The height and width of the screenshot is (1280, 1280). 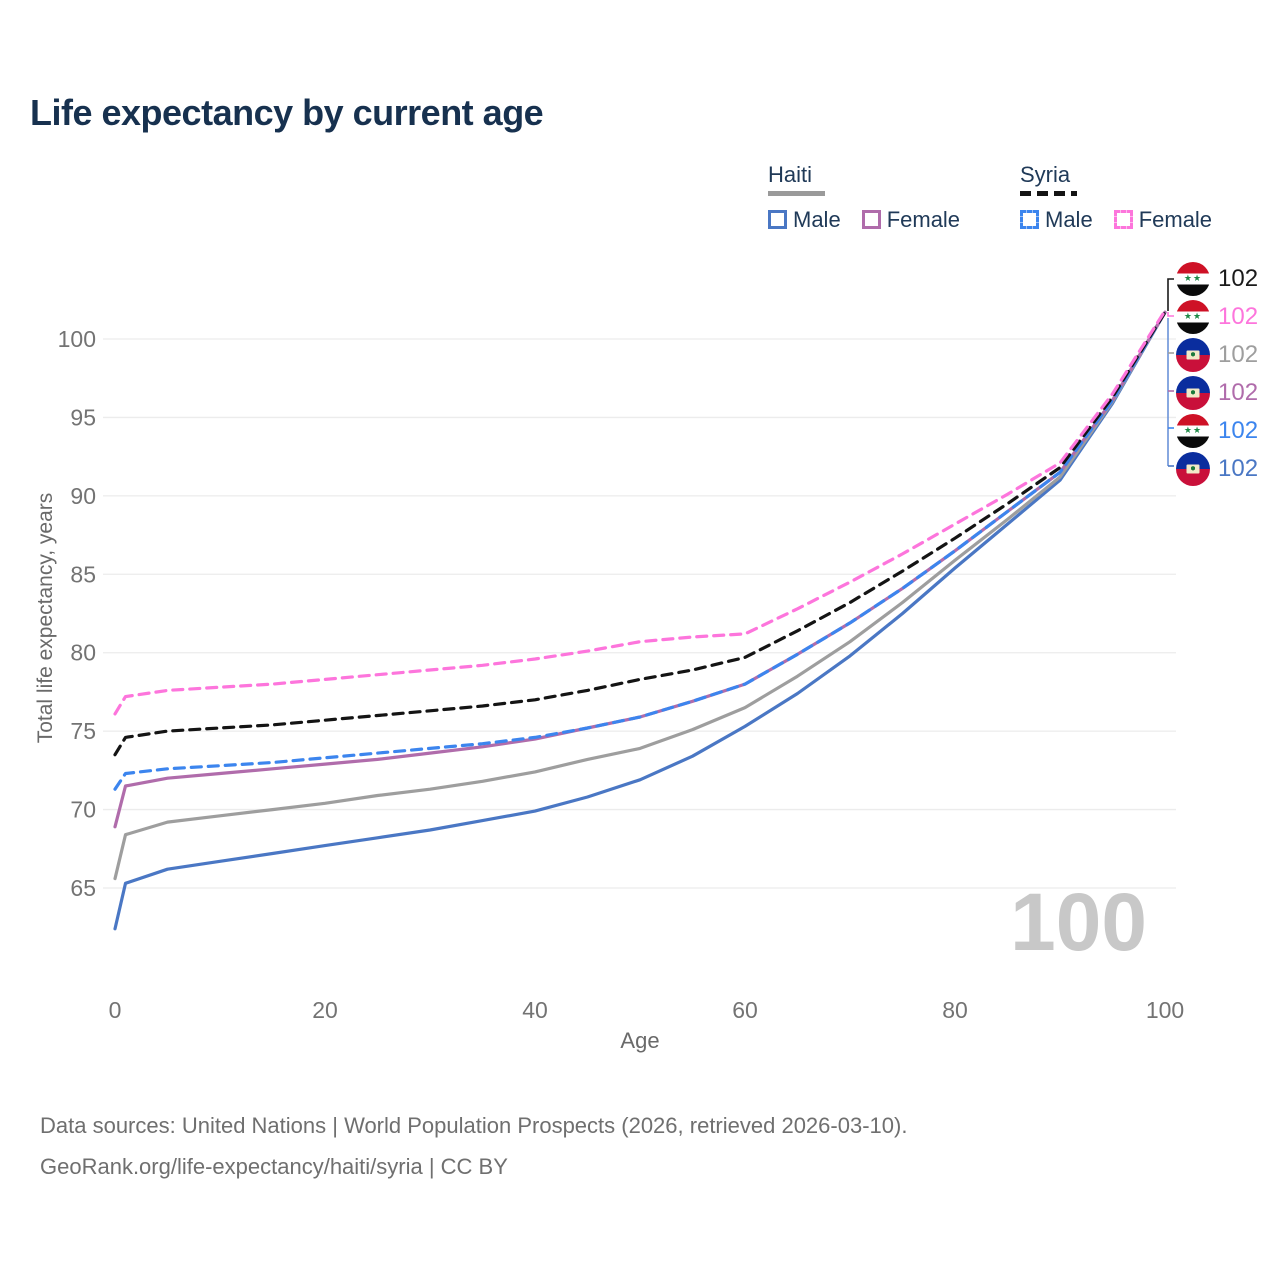 I want to click on y-tick-label: 85, so click(x=83, y=574).